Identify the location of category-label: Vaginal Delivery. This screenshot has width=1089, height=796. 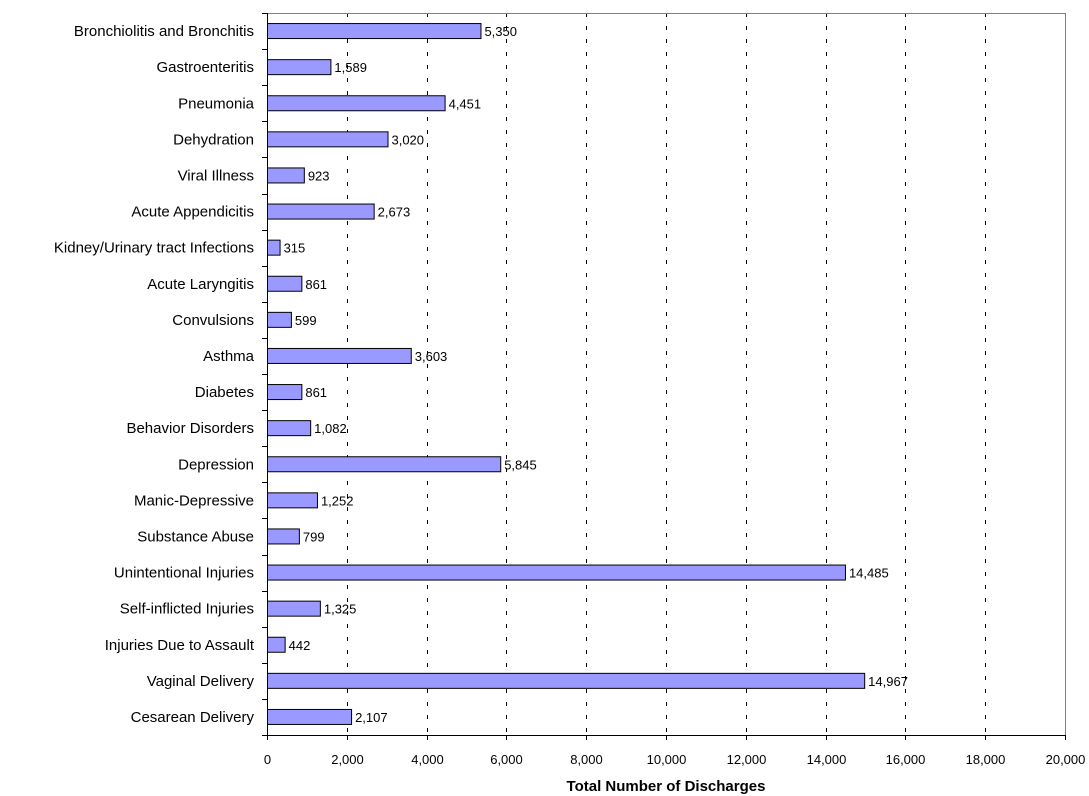
(201, 681).